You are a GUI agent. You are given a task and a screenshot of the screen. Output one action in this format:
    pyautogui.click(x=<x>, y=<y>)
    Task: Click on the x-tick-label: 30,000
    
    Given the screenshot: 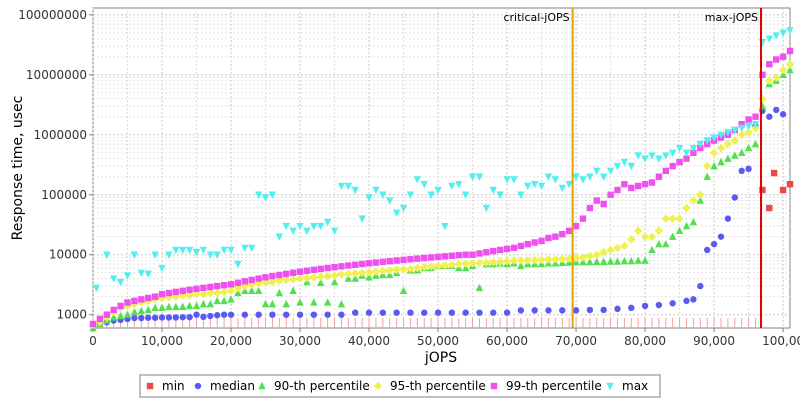 What is the action you would take?
    pyautogui.click(x=300, y=341)
    